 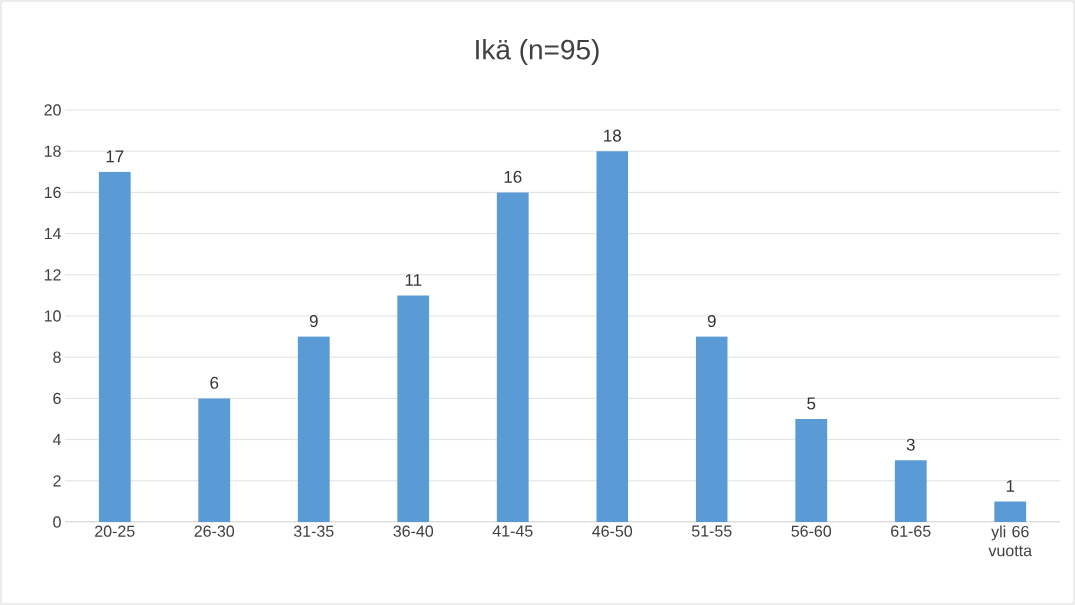 What do you see at coordinates (52, 151) in the screenshot?
I see `y-tick-label: 18` at bounding box center [52, 151].